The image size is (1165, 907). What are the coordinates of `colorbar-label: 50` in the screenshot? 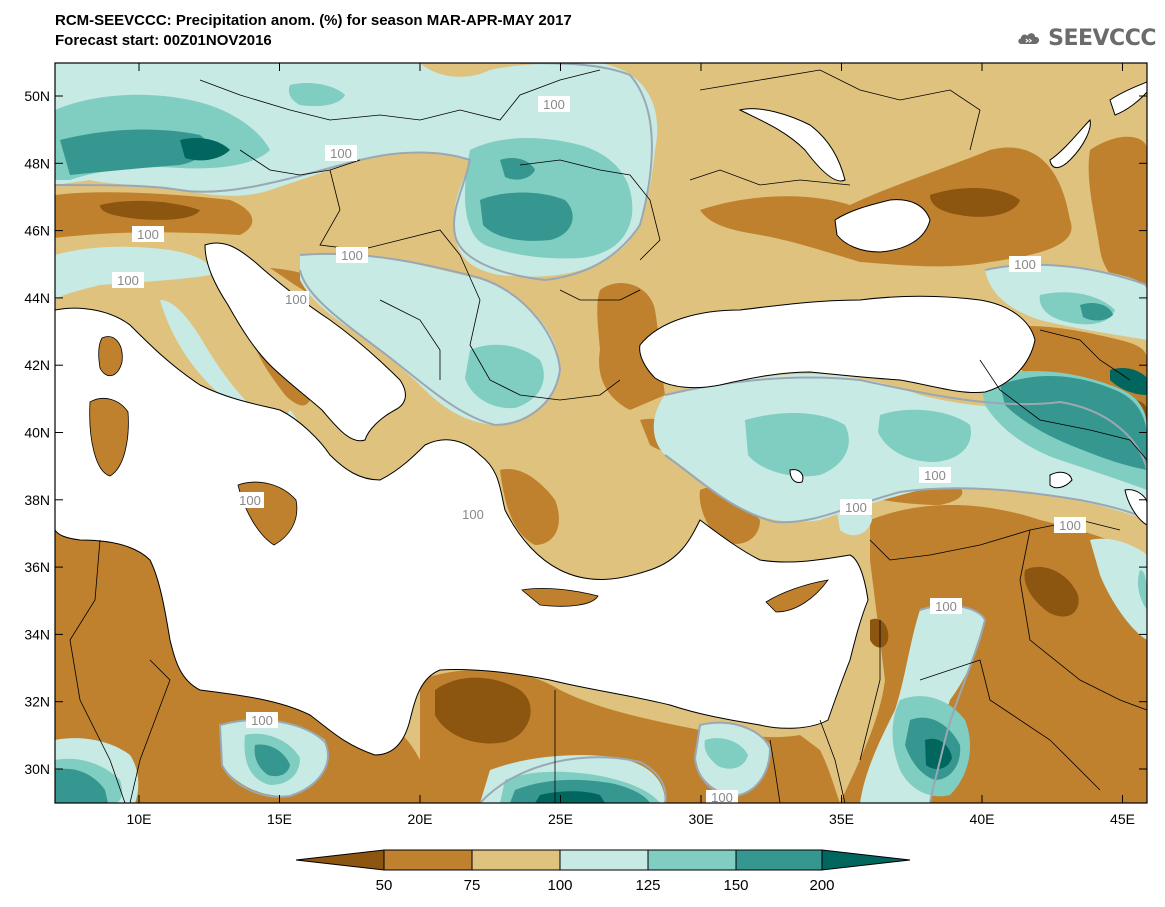 It's located at (384, 885).